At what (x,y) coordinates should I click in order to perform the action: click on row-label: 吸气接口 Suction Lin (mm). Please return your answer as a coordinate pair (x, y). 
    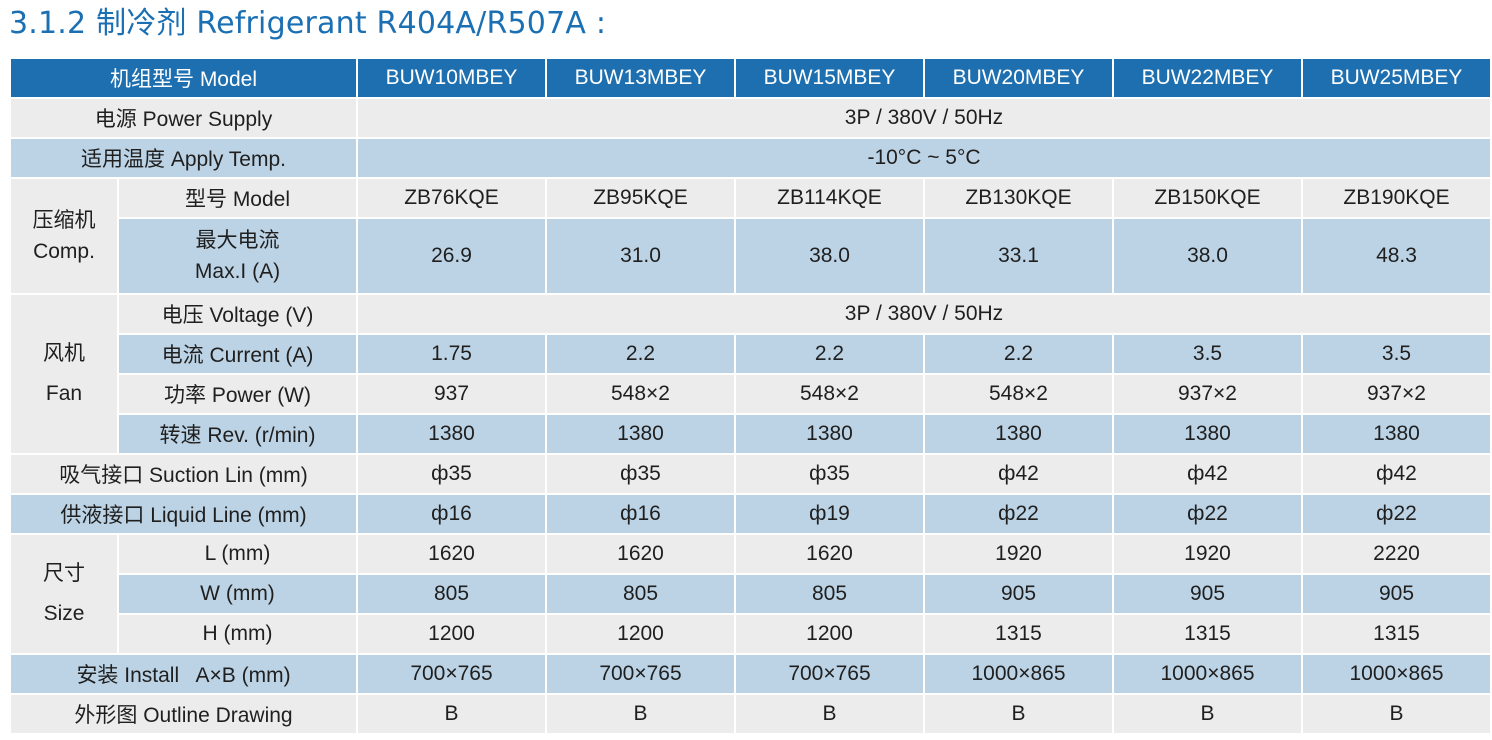
    Looking at the image, I should click on (183, 474).